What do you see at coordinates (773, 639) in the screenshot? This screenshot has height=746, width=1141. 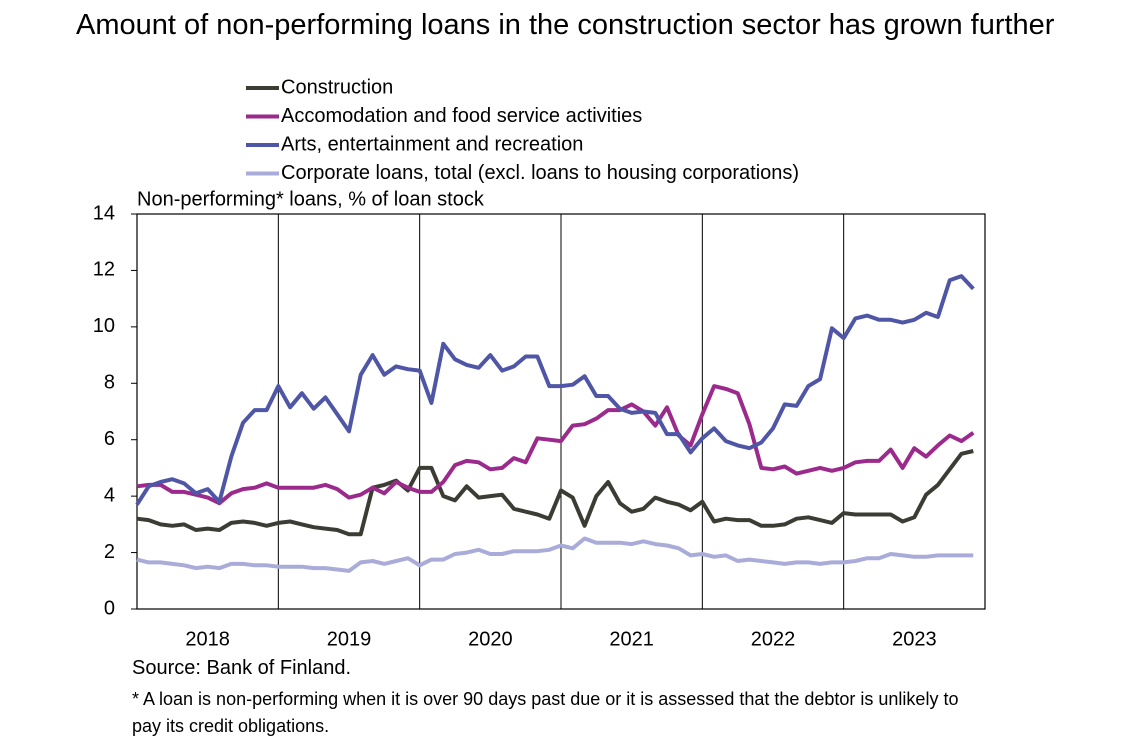 I see `x-tick-label: 2022` at bounding box center [773, 639].